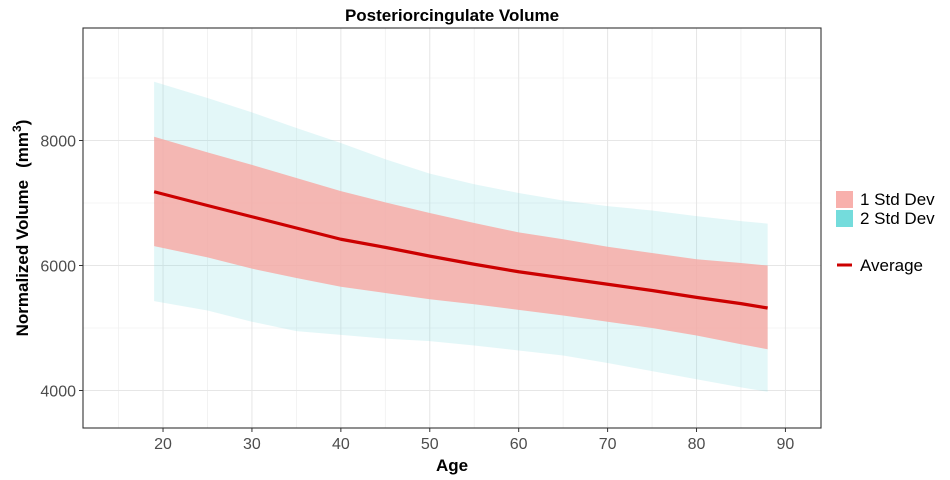  I want to click on y-axis-ticks: 4000 6000 8000, so click(61, 267).